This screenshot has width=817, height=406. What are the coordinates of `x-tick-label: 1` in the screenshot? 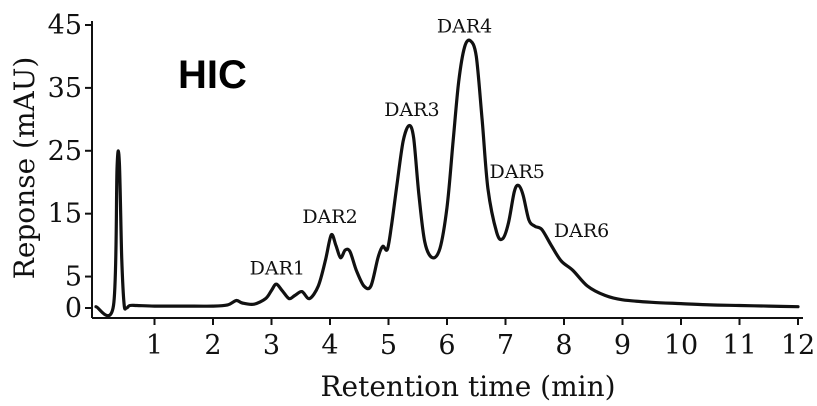 It's located at (154, 345).